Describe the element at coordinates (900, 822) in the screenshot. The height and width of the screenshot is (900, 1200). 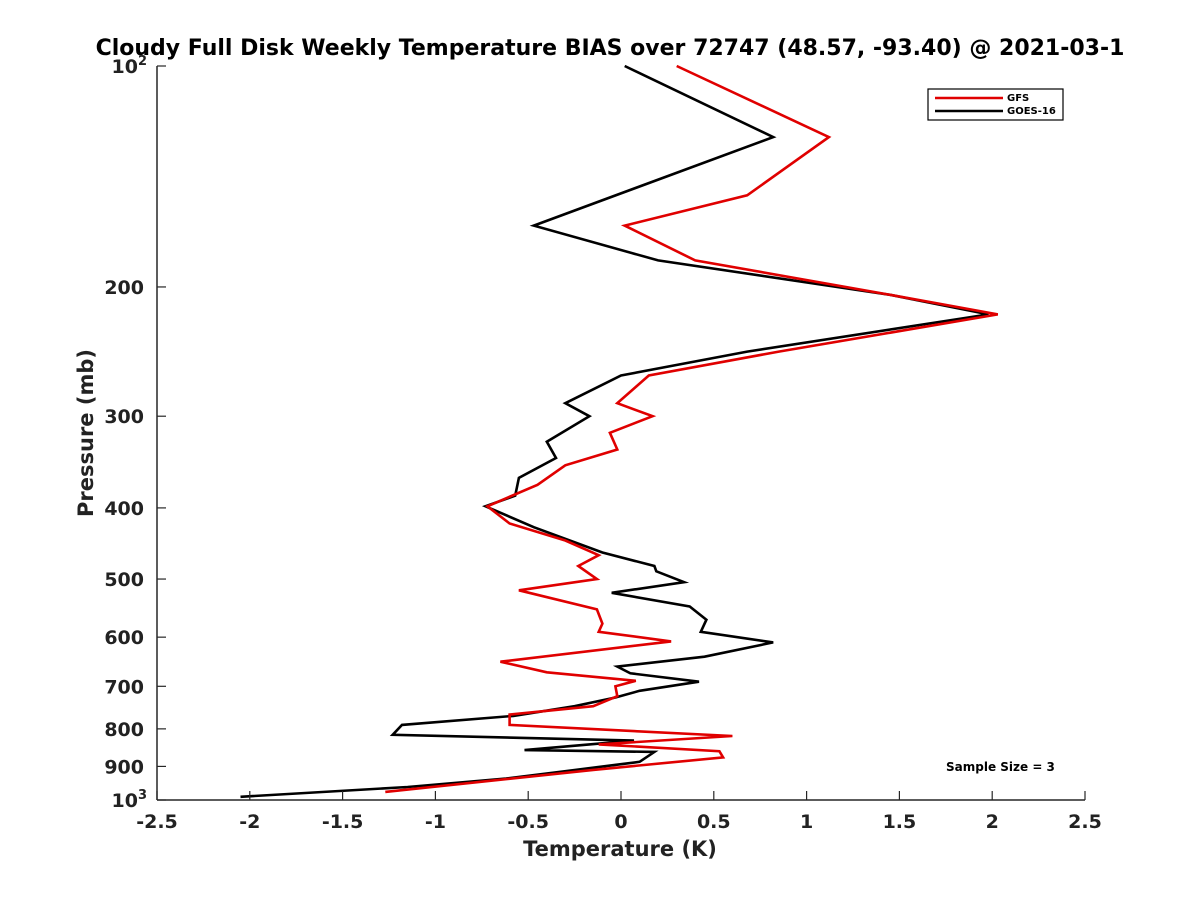
I see `x-tick-label: 1.5` at that location.